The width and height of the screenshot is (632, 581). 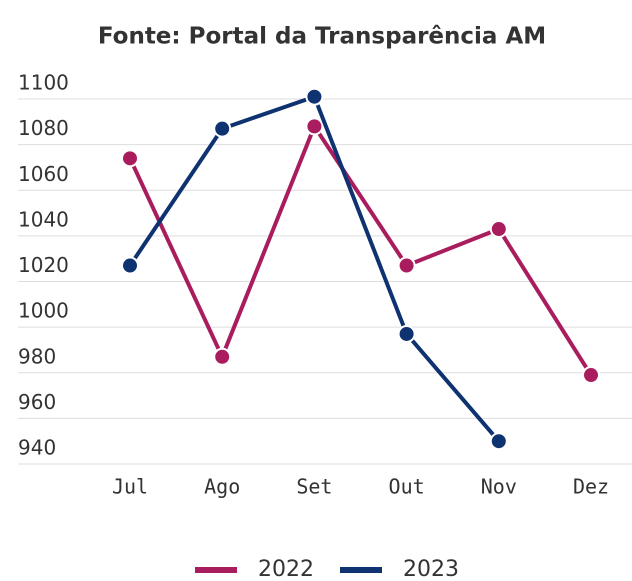 I want to click on x-tick-label: Ago, so click(x=222, y=487).